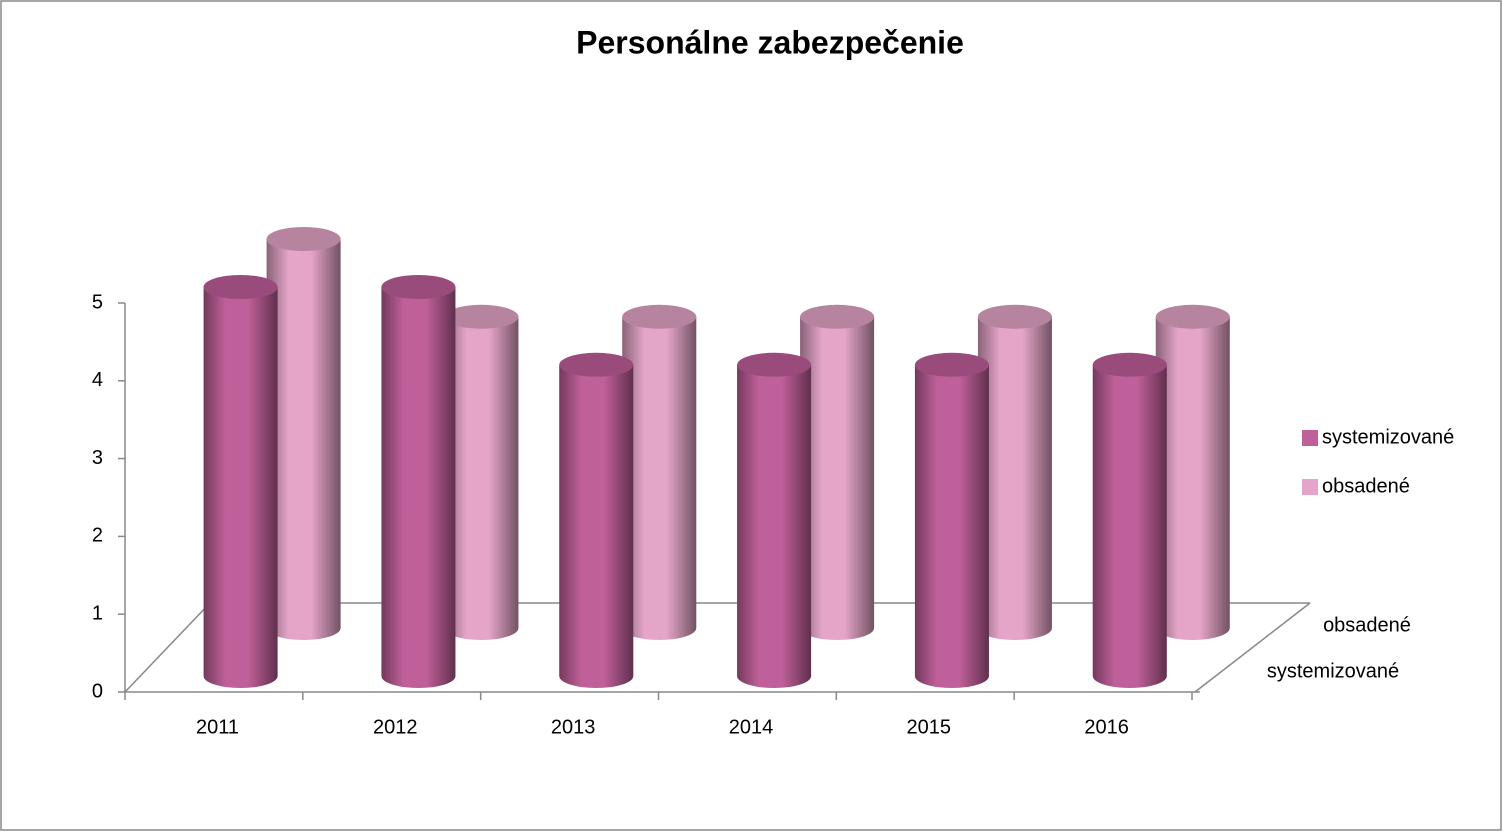 The image size is (1503, 832). I want to click on legend-label: obsadené, so click(1366, 486).